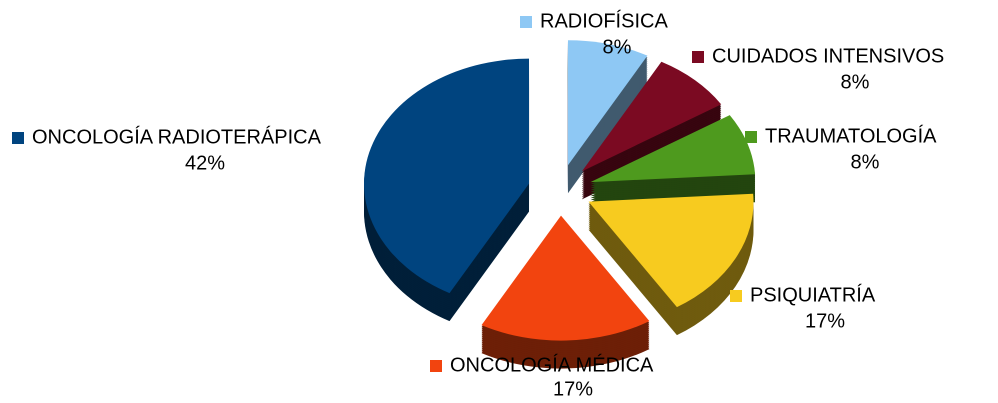 The height and width of the screenshot is (403, 998). Describe the element at coordinates (552, 364) in the screenshot. I see `slice-label: ONCOLOGÍA MÉDICA` at that location.